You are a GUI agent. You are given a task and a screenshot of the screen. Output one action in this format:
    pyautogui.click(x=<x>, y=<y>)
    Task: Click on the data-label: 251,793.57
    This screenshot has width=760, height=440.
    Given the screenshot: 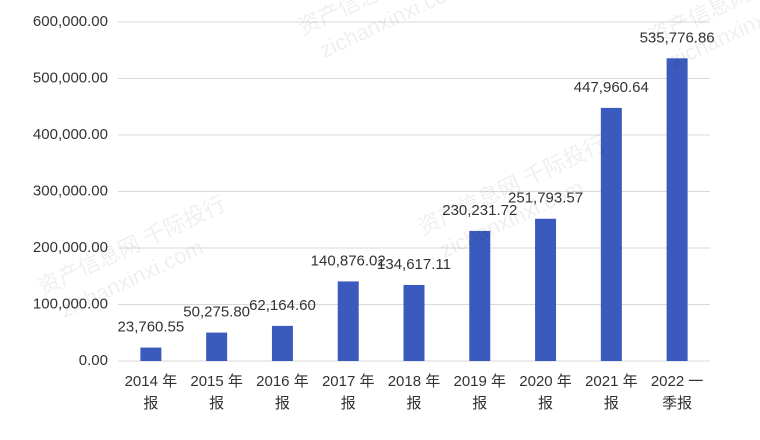 What is the action you would take?
    pyautogui.click(x=545, y=198)
    